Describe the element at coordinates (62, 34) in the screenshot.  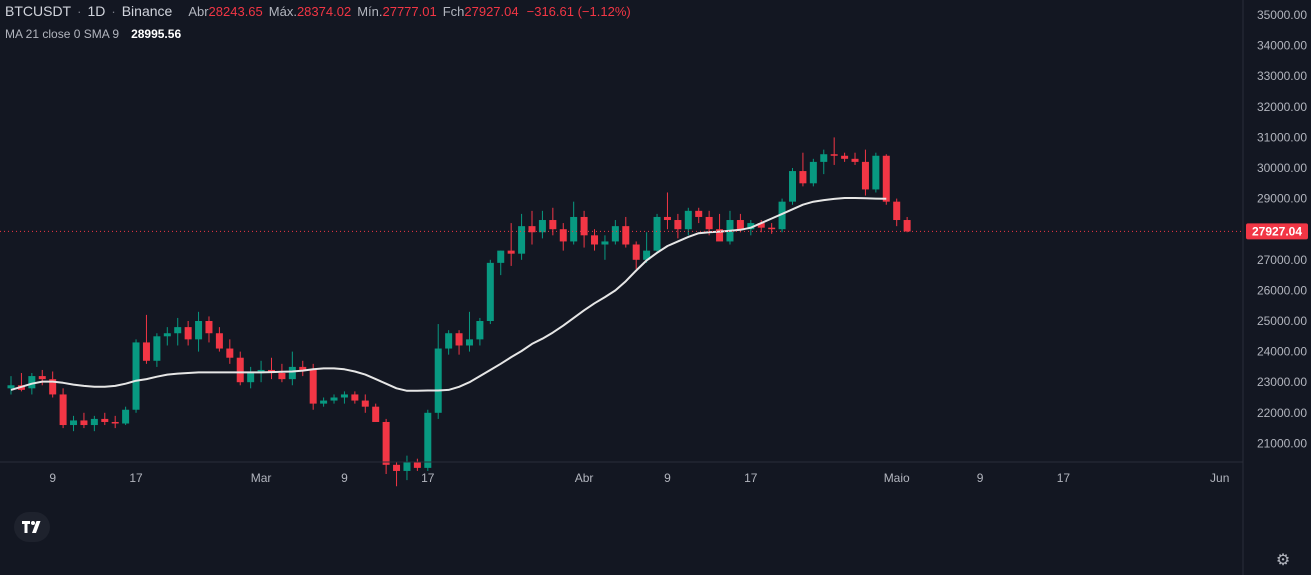
I see `ma-indicator-label: MA 21 close 0 SMA 9` at that location.